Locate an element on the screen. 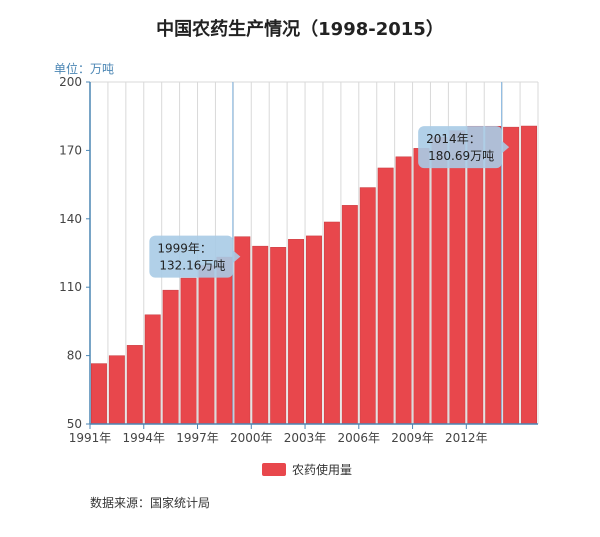 The height and width of the screenshot is (537, 600). y-tick-label: 170 is located at coordinates (70, 150).